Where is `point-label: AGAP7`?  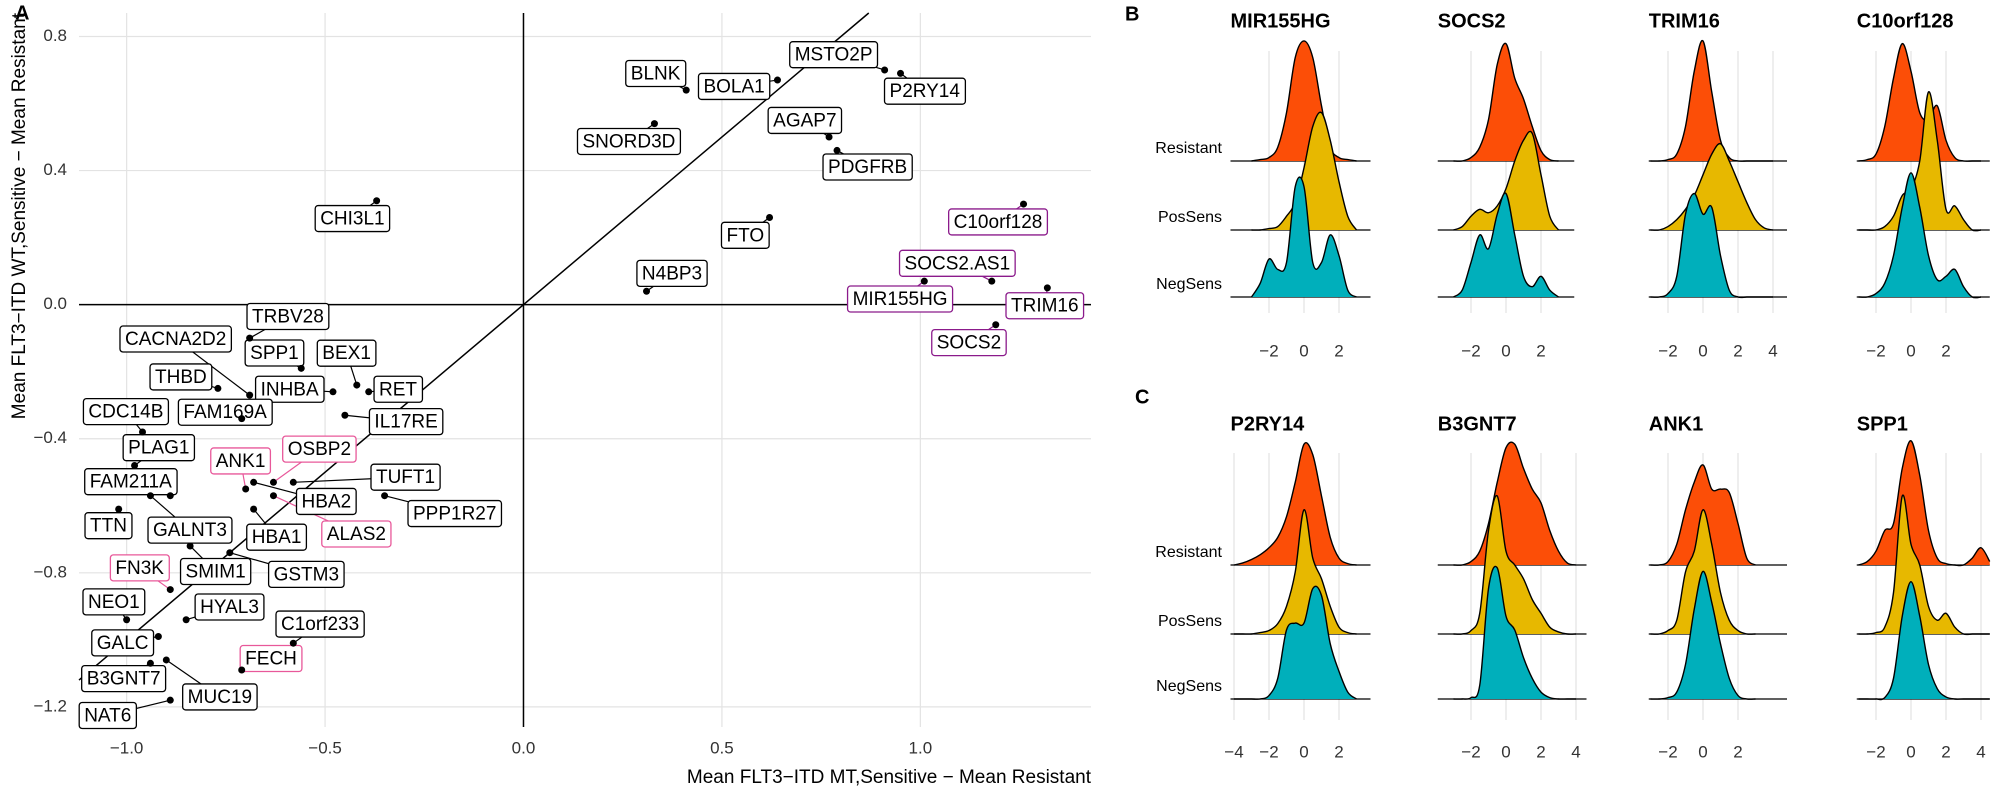
point-label: AGAP7 is located at coordinates (805, 120).